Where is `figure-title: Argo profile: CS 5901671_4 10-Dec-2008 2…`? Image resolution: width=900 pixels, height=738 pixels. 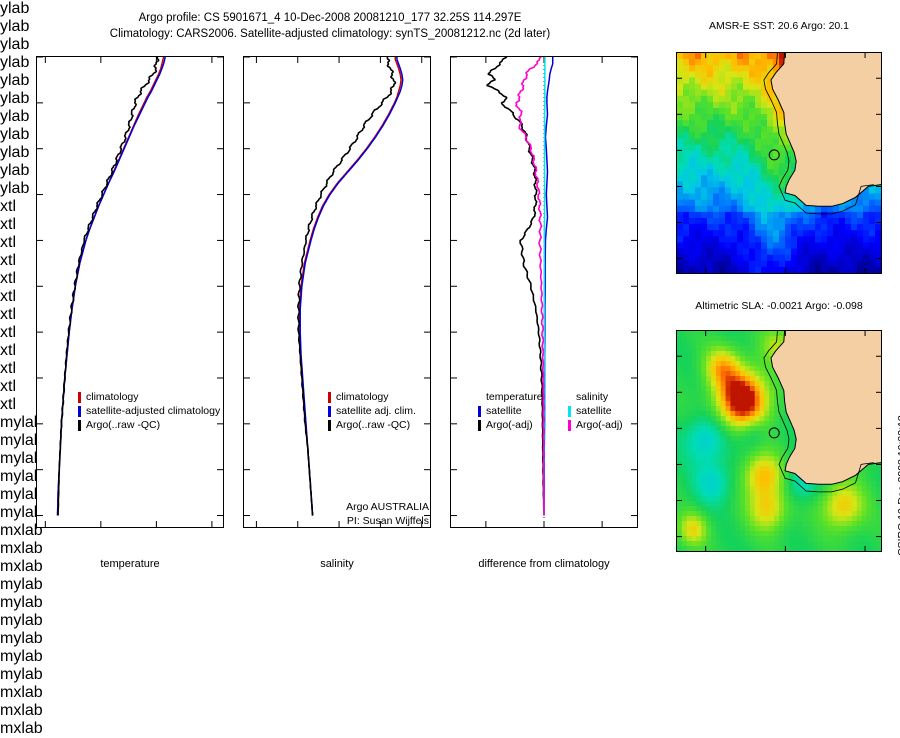
figure-title: Argo profile: CS 5901671_4 10-Dec-2008 2… is located at coordinates (330, 26).